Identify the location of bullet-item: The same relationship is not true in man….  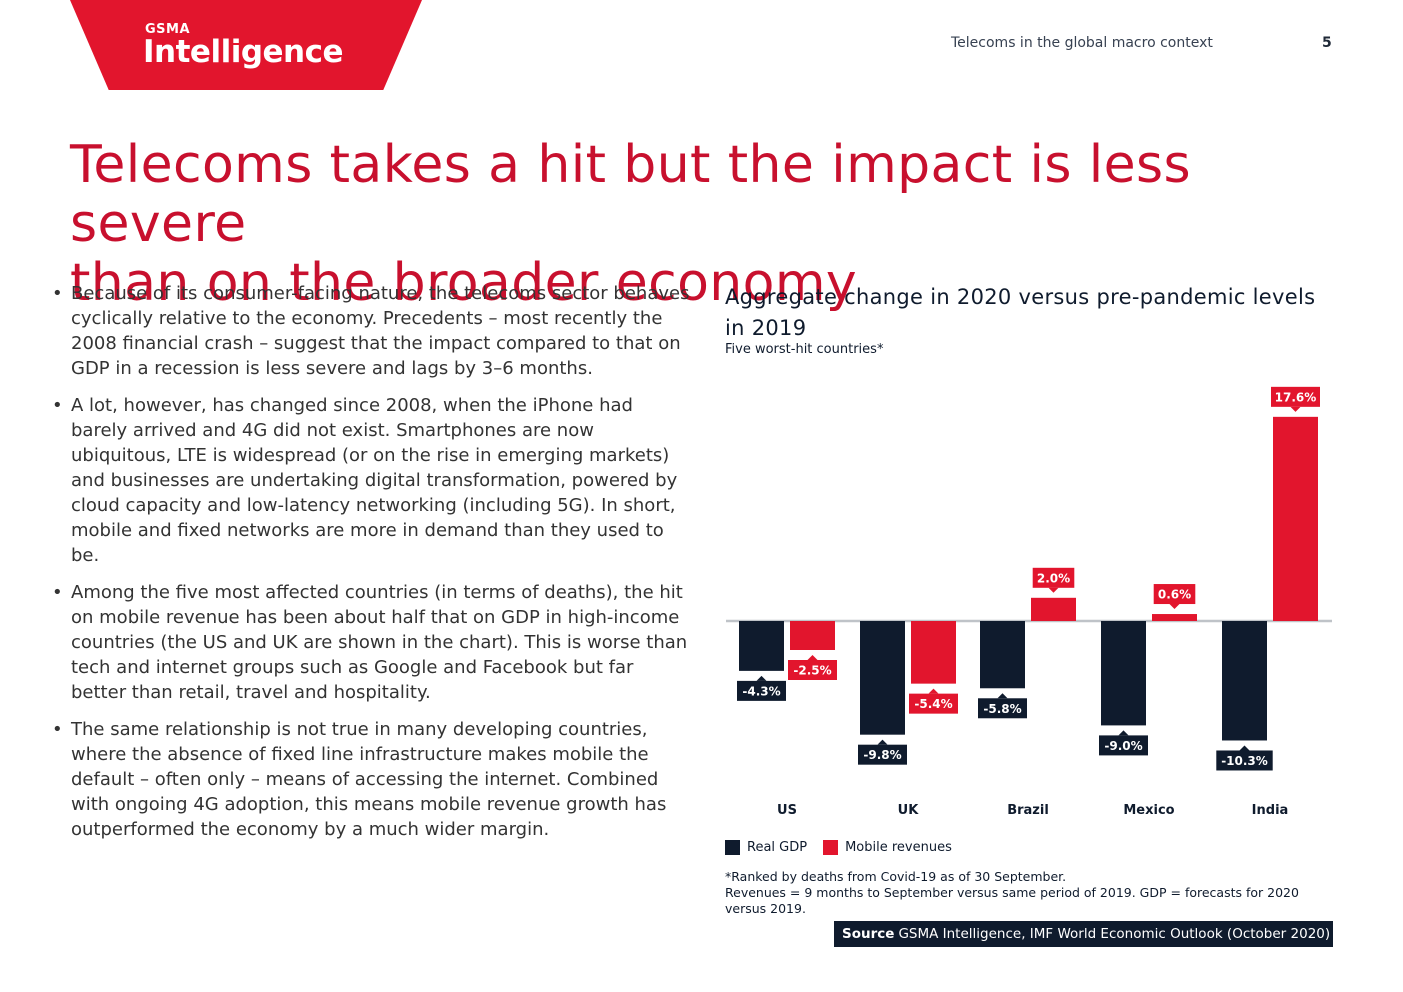
(370, 779).